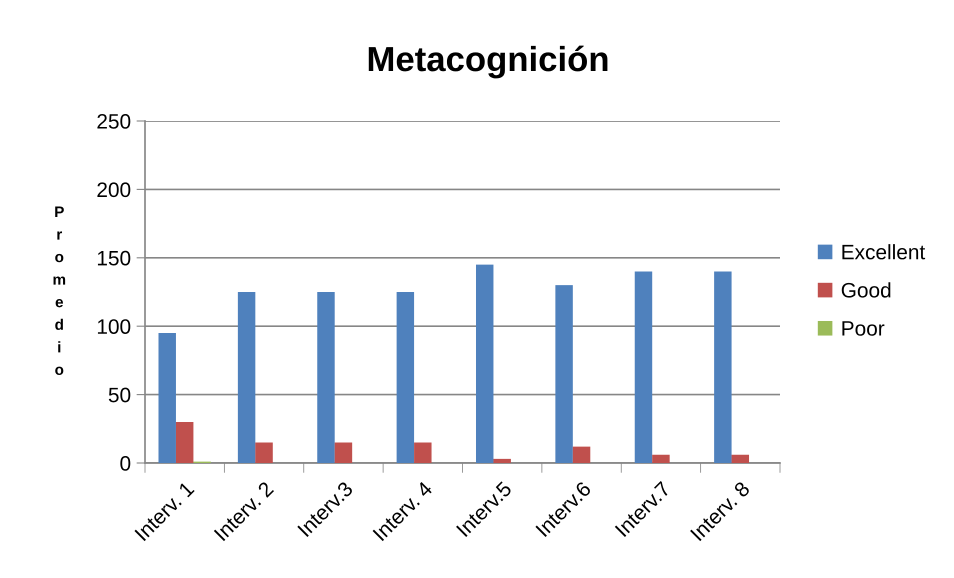 The image size is (954, 578). I want to click on y-tick-label: 50, so click(119, 395).